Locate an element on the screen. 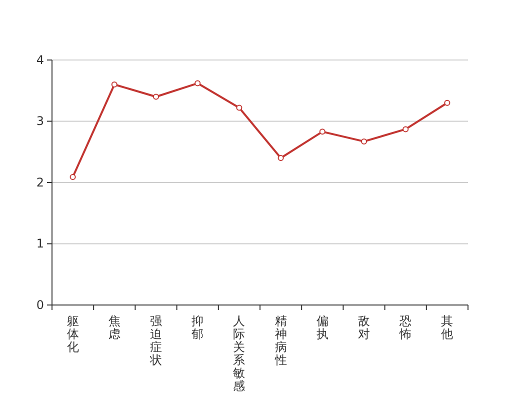 This screenshot has width=520, height=400. x-tick-label: 躯体化 is located at coordinates (72, 334).